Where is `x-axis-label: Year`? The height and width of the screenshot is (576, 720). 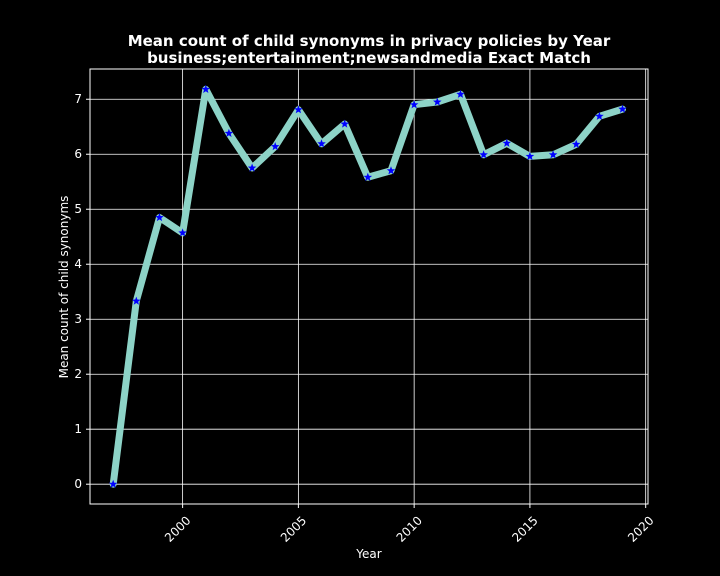 x-axis-label: Year is located at coordinates (368, 554).